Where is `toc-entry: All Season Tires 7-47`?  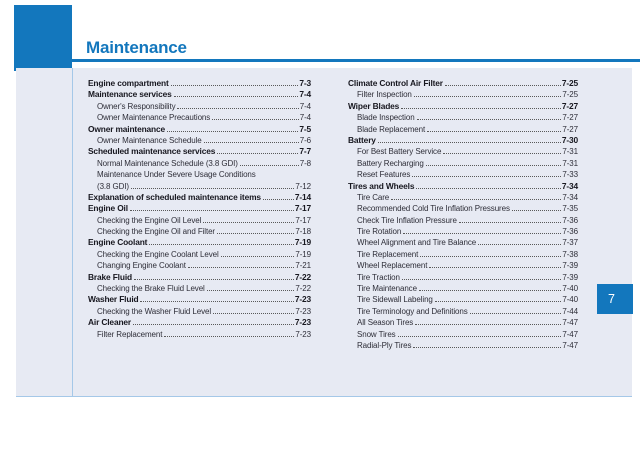
toc-entry: All Season Tires 7-47 is located at coordinates (463, 322).